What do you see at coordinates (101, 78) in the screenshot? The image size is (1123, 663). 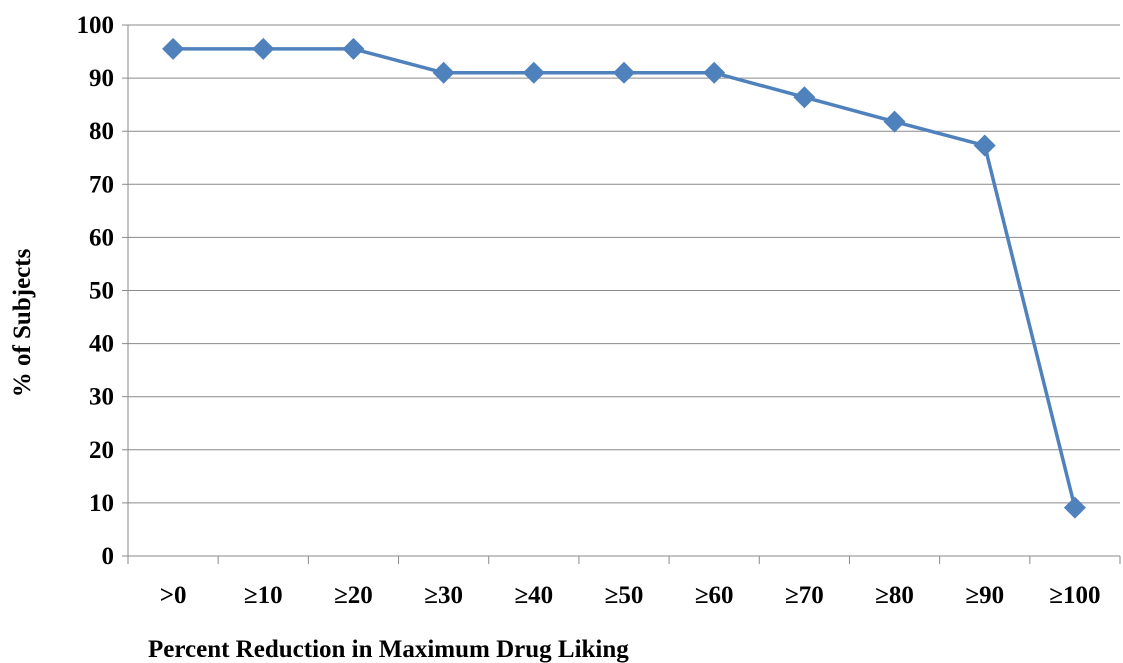 I see `y-tick-label: 90` at bounding box center [101, 78].